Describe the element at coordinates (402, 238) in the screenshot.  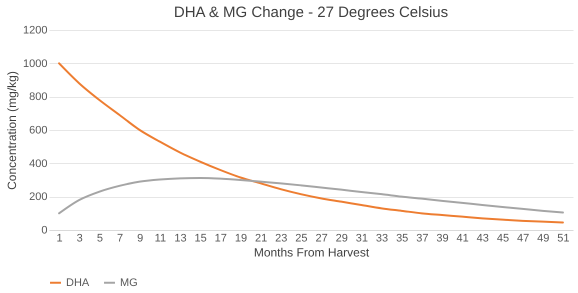
I see `x-tick-label: 35` at that location.